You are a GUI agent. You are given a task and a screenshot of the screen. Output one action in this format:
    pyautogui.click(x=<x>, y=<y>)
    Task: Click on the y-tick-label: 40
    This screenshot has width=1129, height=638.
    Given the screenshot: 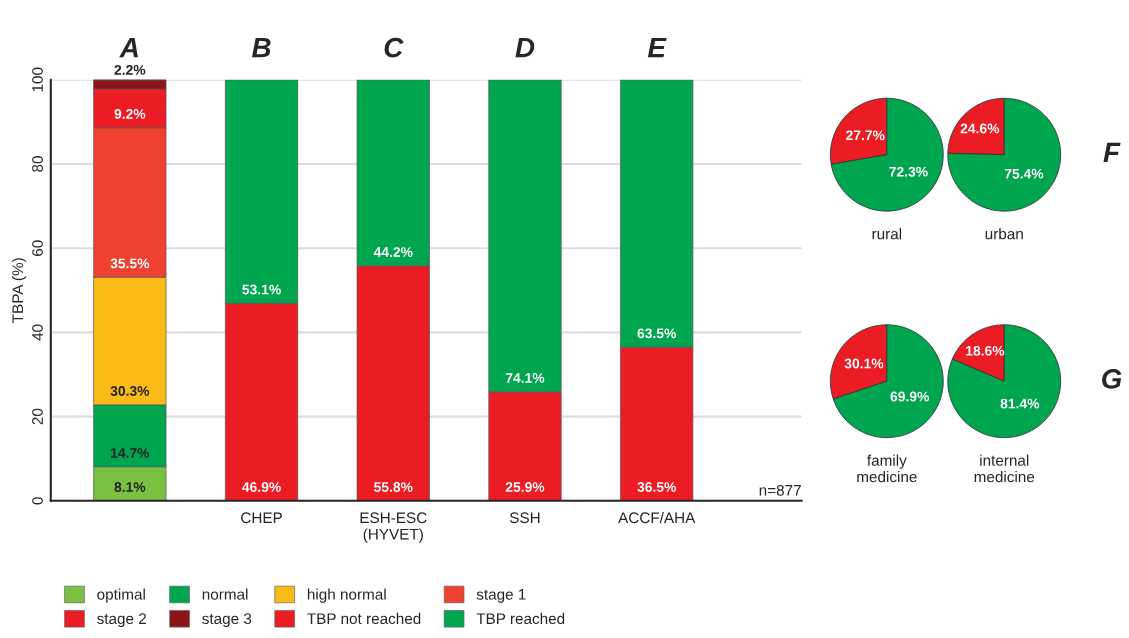 What is the action you would take?
    pyautogui.click(x=37, y=332)
    